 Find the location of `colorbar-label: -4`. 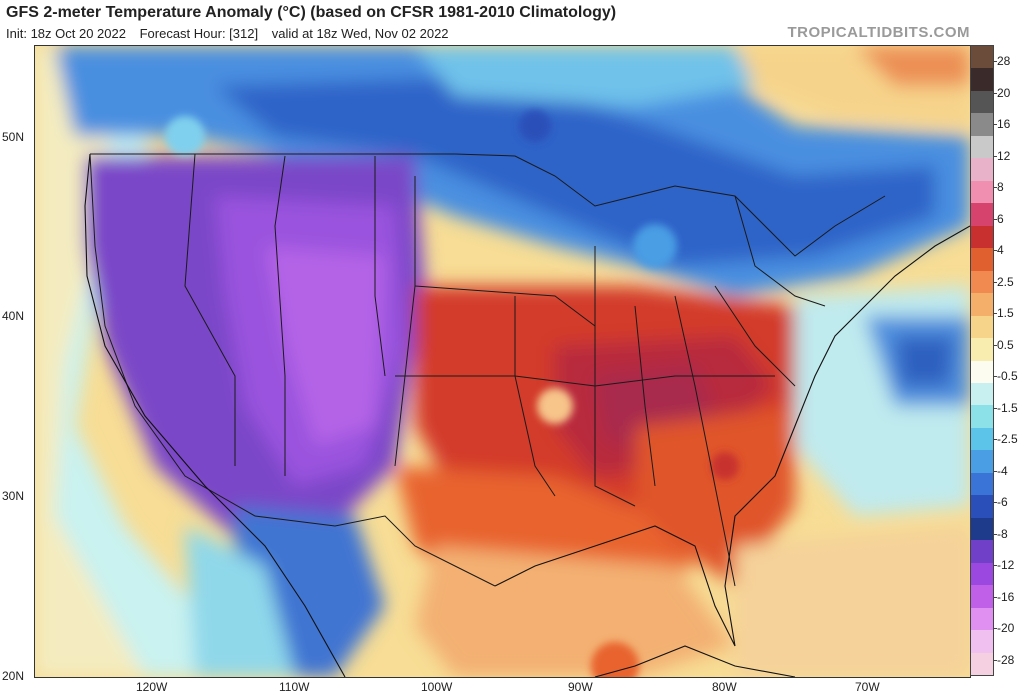

colorbar-label: -4 is located at coordinates (1002, 470).